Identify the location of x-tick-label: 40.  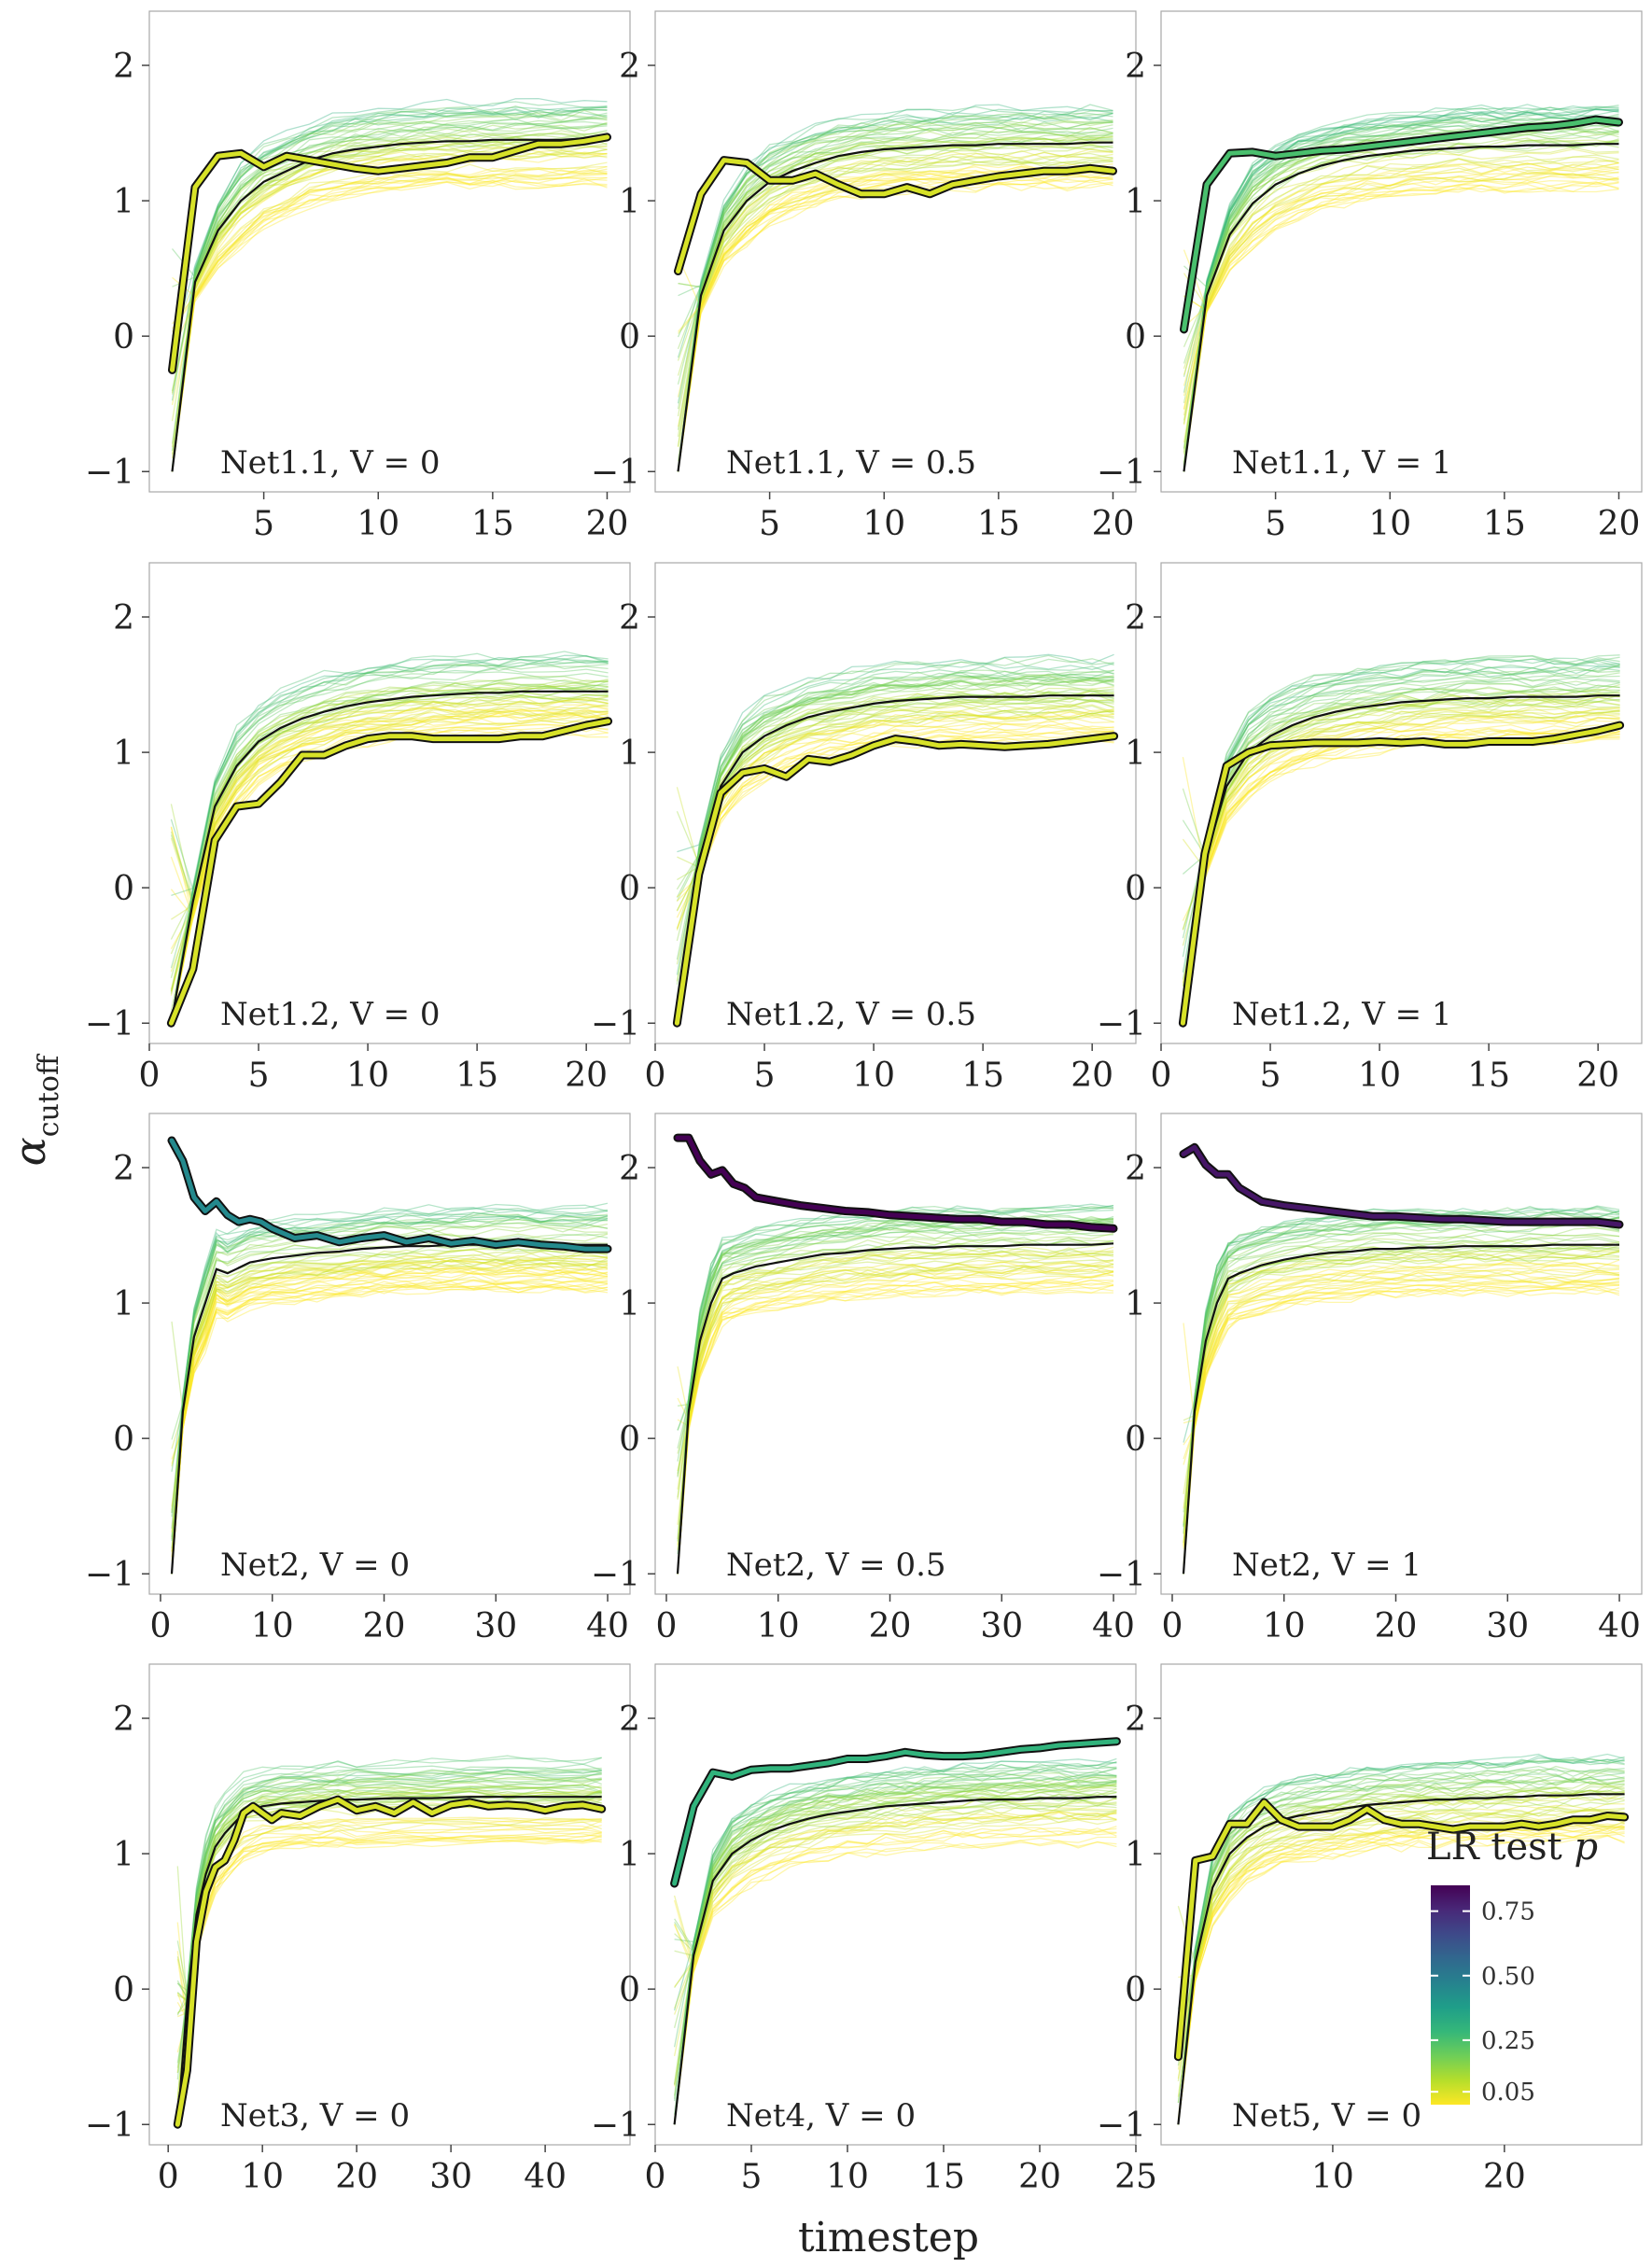
(1113, 1626).